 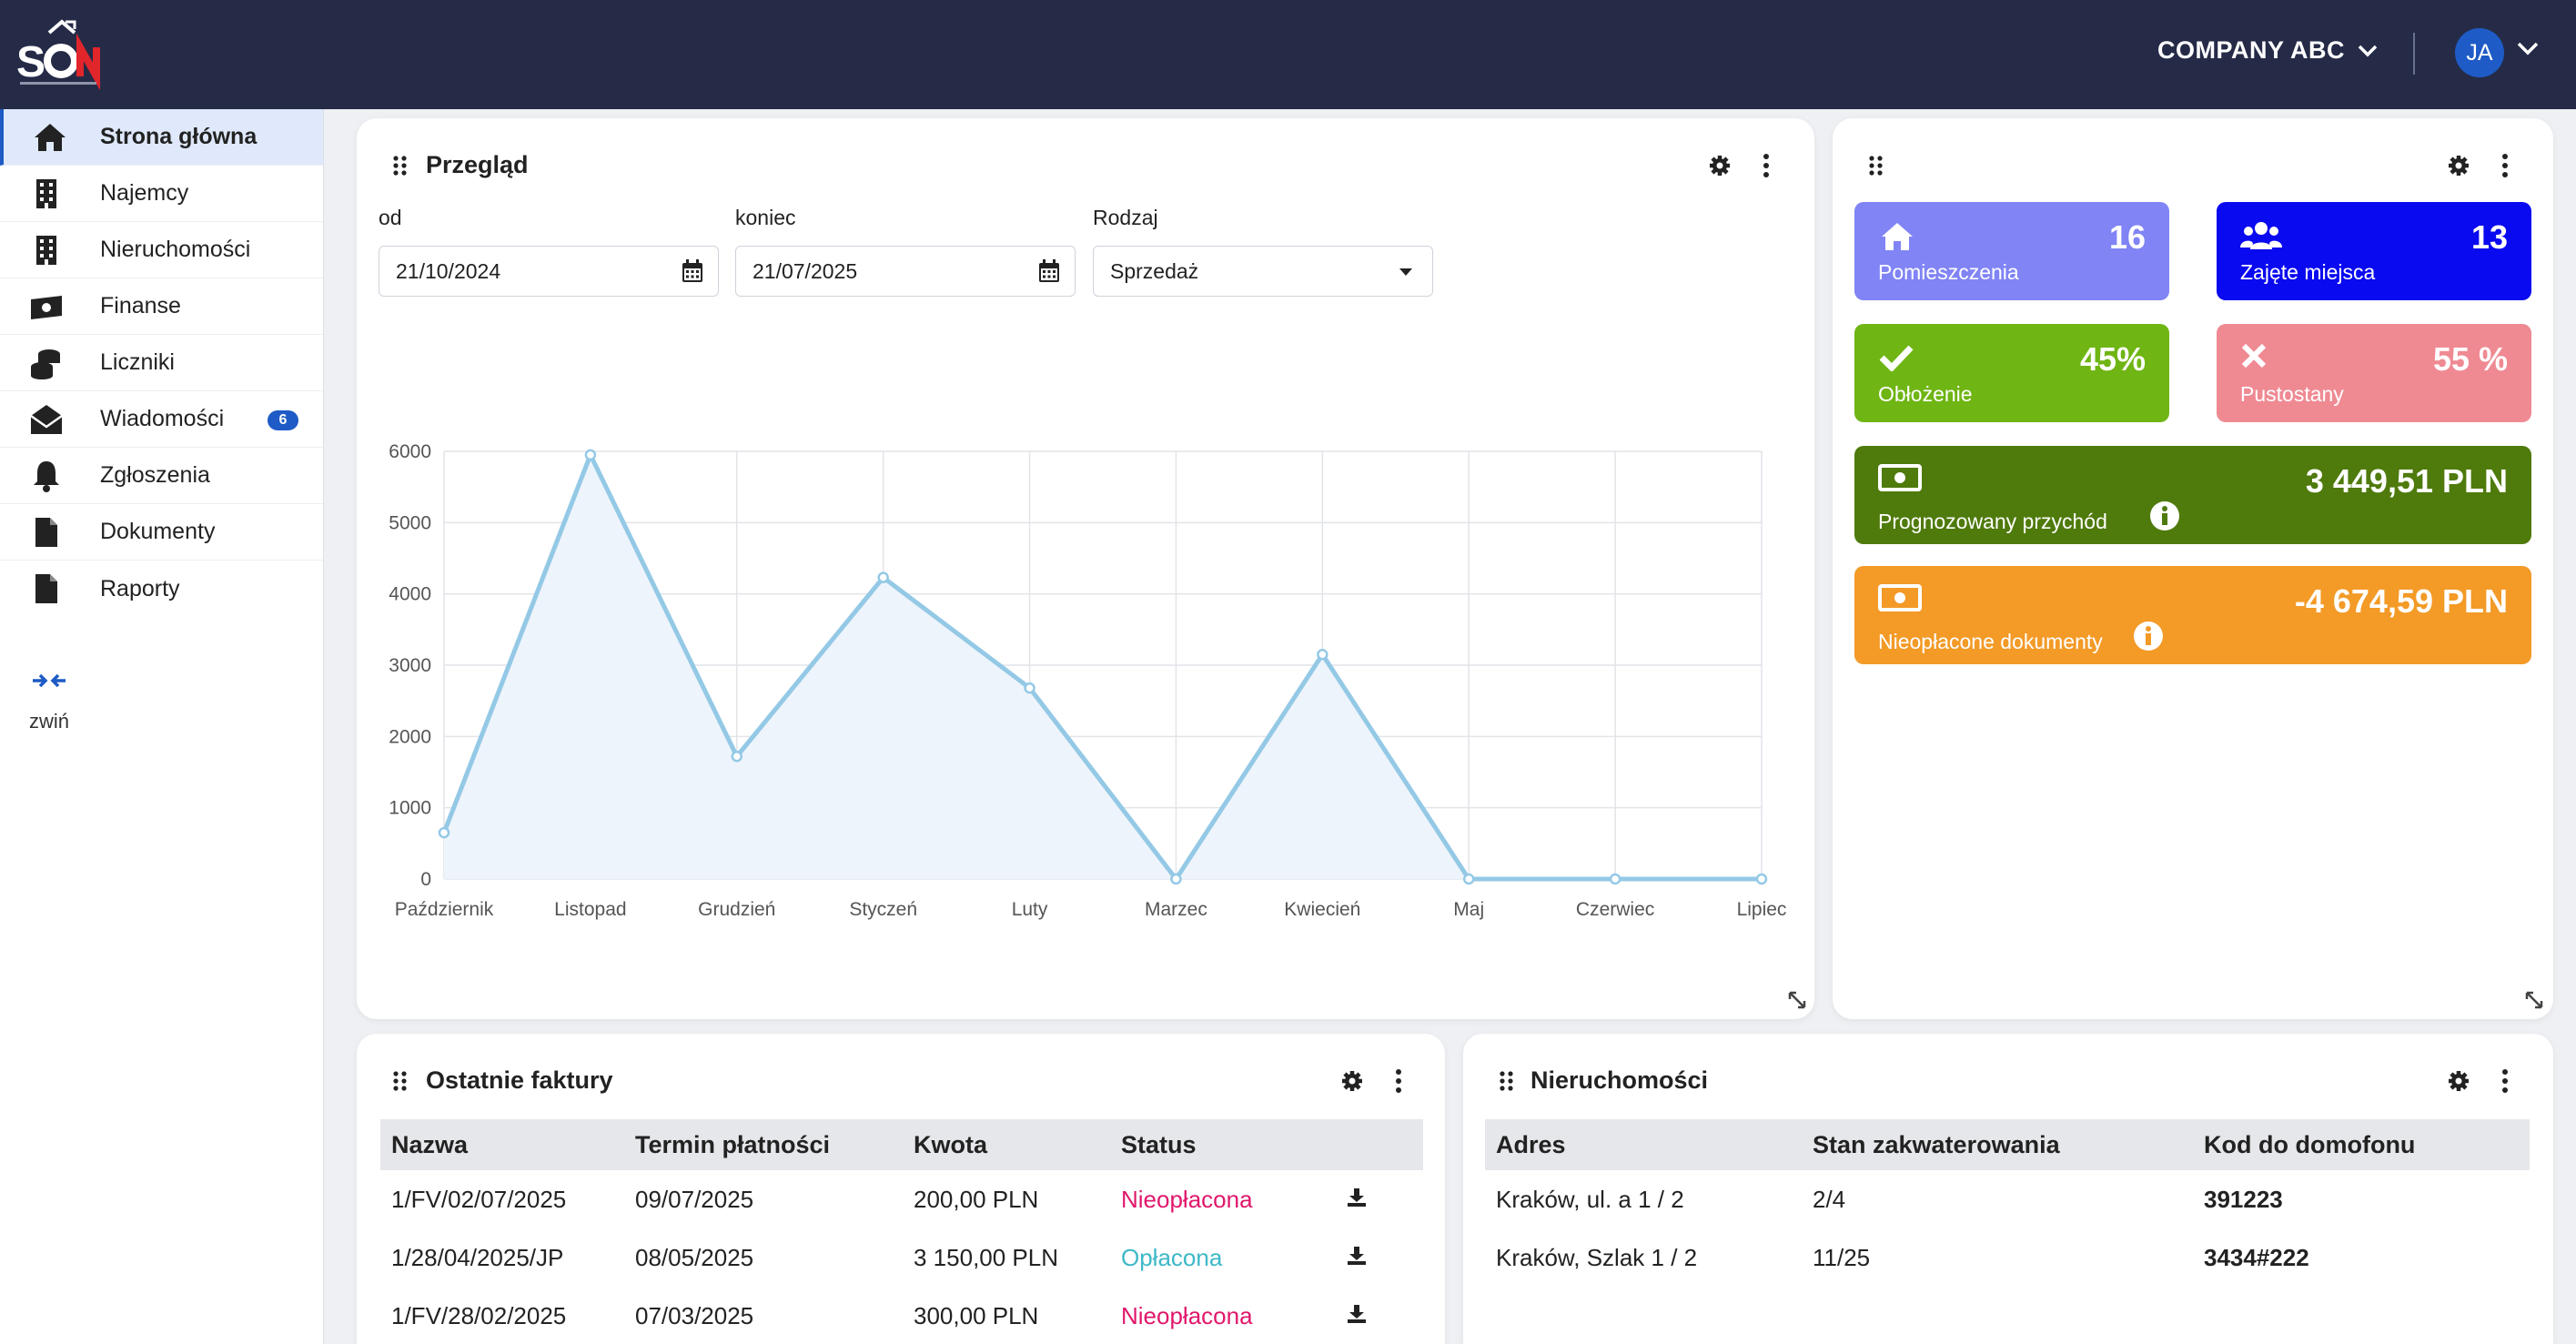 What do you see at coordinates (2367, 1144) in the screenshot?
I see `column-header: Kod do domofonu` at bounding box center [2367, 1144].